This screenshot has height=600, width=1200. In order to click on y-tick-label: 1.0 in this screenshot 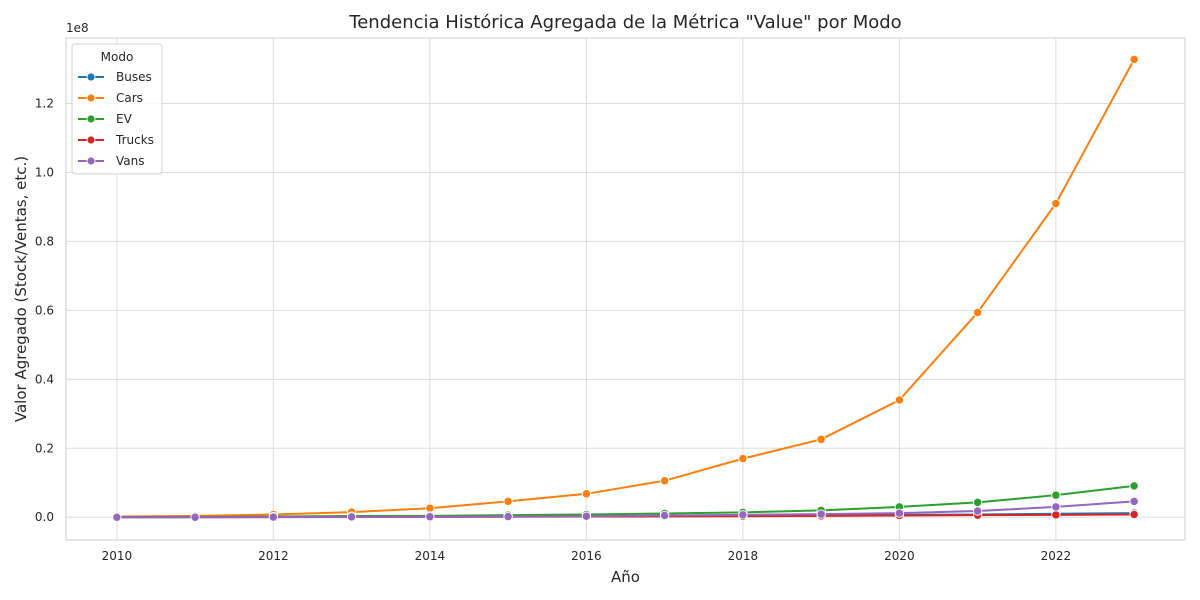, I will do `click(44, 172)`.